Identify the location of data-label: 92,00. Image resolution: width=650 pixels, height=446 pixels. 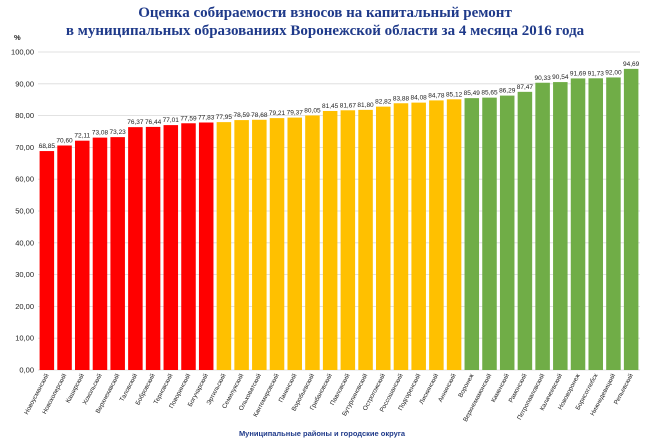
(613, 72).